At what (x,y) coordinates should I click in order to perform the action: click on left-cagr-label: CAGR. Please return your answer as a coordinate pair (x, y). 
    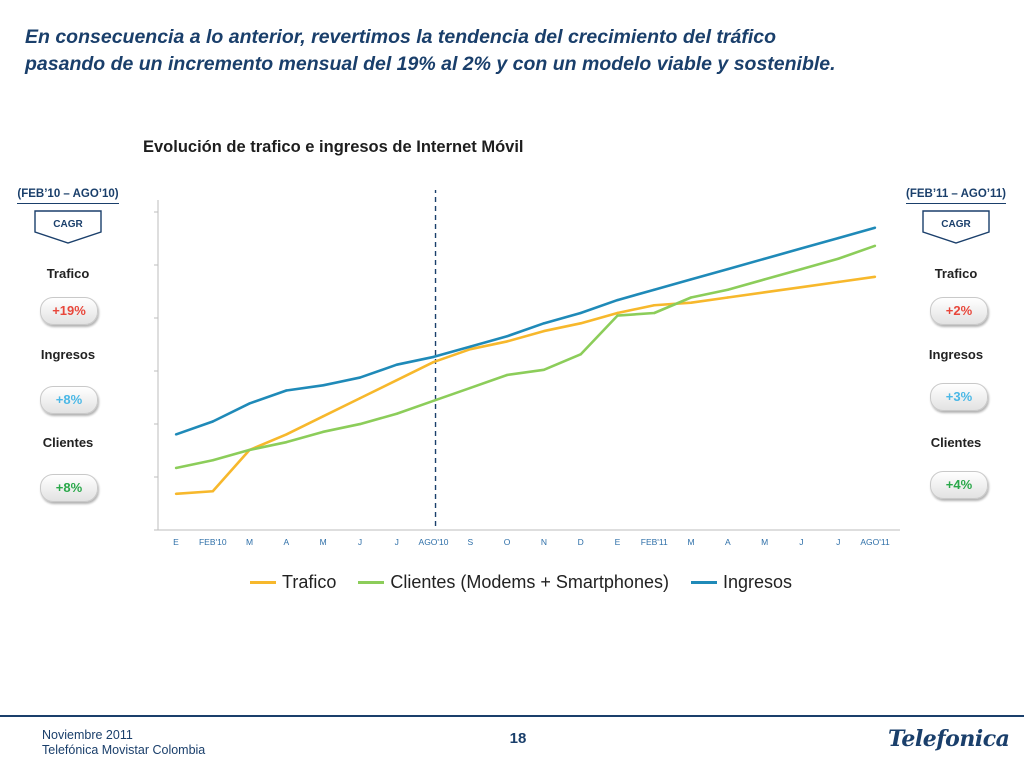
    Looking at the image, I should click on (68, 224).